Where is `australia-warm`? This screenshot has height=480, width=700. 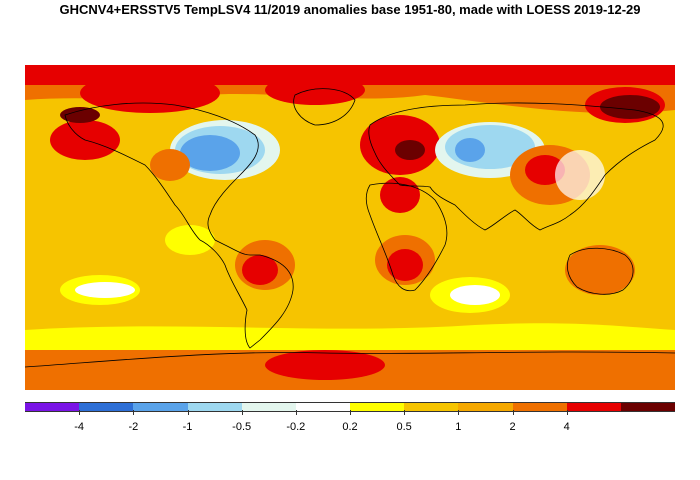
australia-warm is located at coordinates (600, 270).